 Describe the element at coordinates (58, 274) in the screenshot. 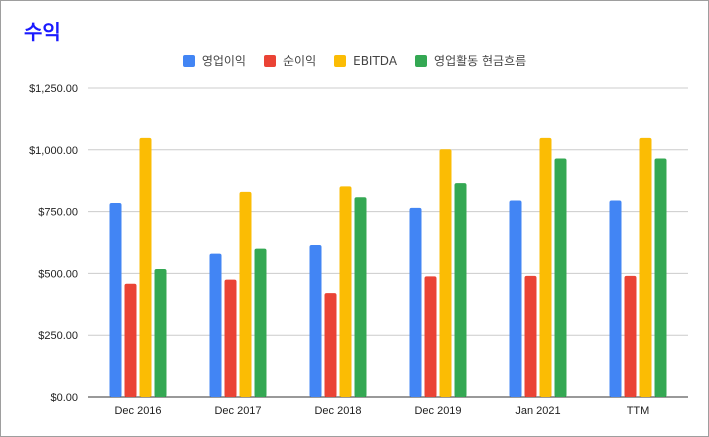

I see `y-tick-label: $500.00` at that location.